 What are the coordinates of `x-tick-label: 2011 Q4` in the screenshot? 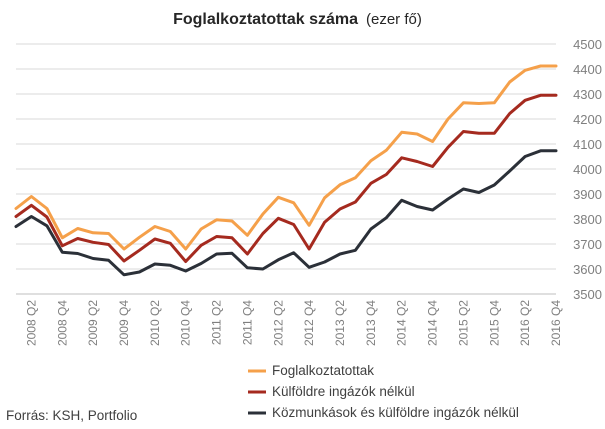 It's located at (247, 322).